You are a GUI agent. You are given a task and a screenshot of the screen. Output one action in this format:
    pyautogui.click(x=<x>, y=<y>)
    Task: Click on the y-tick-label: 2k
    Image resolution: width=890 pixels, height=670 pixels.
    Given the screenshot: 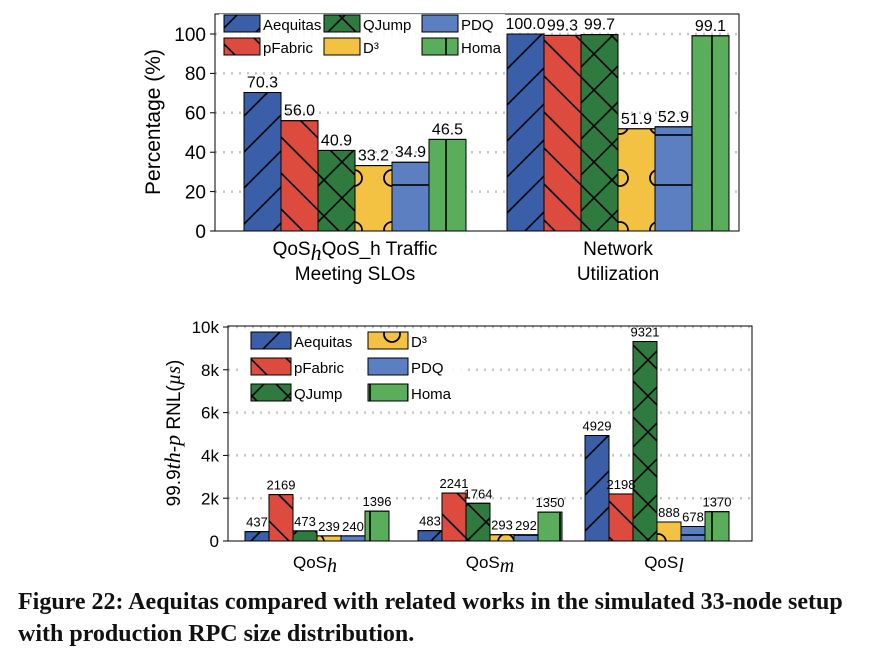 What is the action you would take?
    pyautogui.click(x=210, y=498)
    